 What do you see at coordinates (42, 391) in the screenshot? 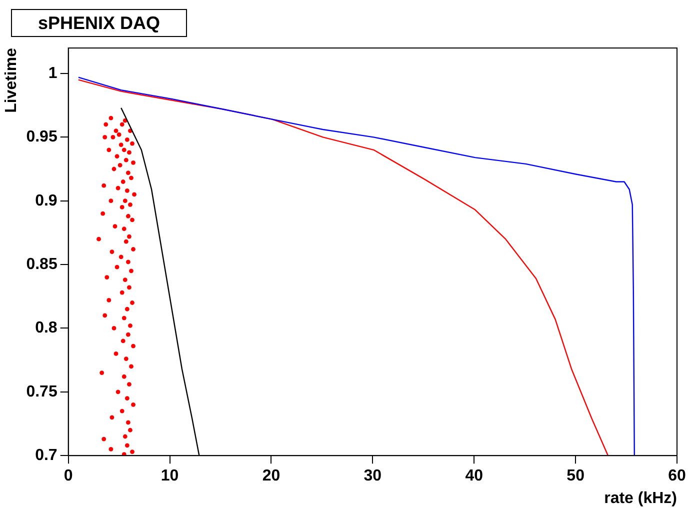
I see `y-tick-label: 0.75` at bounding box center [42, 391].